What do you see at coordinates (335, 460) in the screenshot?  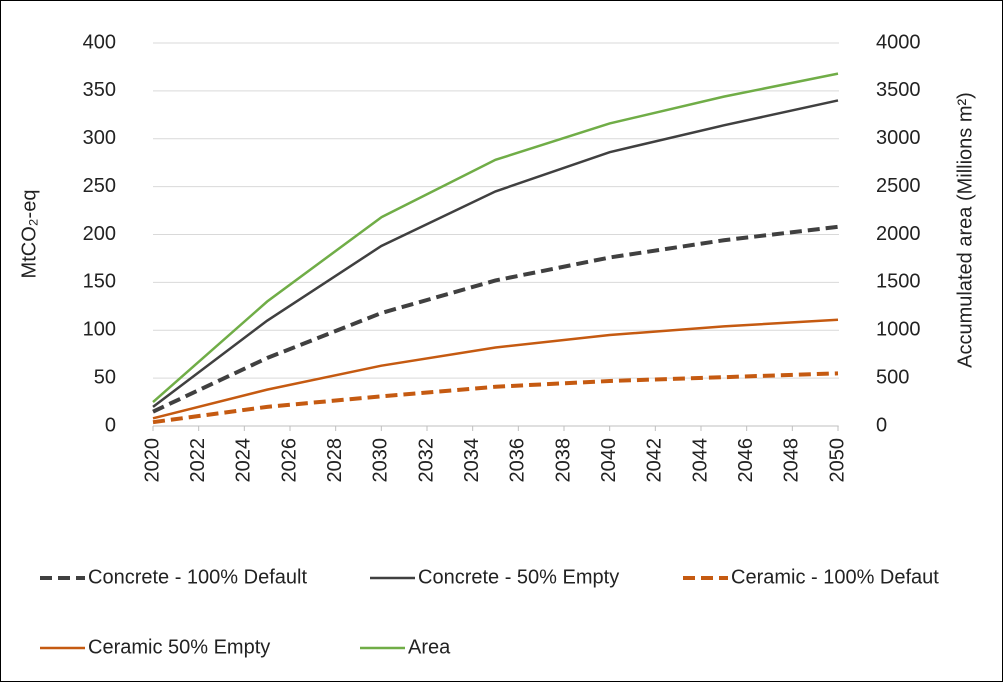 I see `x-tick-label: 2028` at bounding box center [335, 460].